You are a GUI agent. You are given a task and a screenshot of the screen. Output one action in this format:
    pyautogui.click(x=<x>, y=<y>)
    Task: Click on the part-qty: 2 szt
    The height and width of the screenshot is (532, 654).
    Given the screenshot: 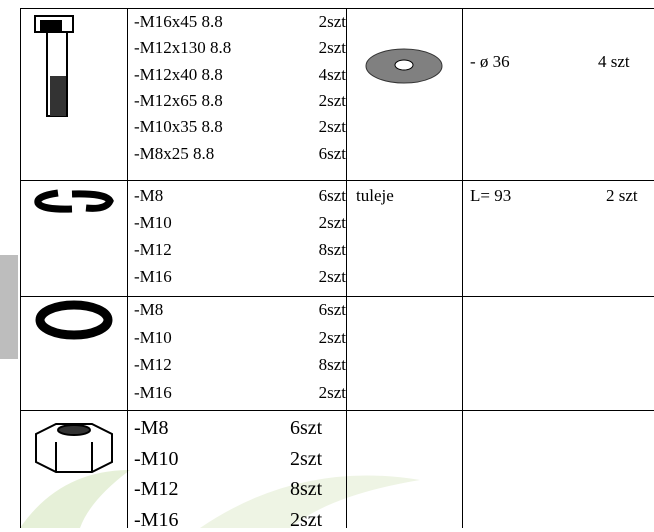 What is the action you would take?
    pyautogui.click(x=622, y=195)
    